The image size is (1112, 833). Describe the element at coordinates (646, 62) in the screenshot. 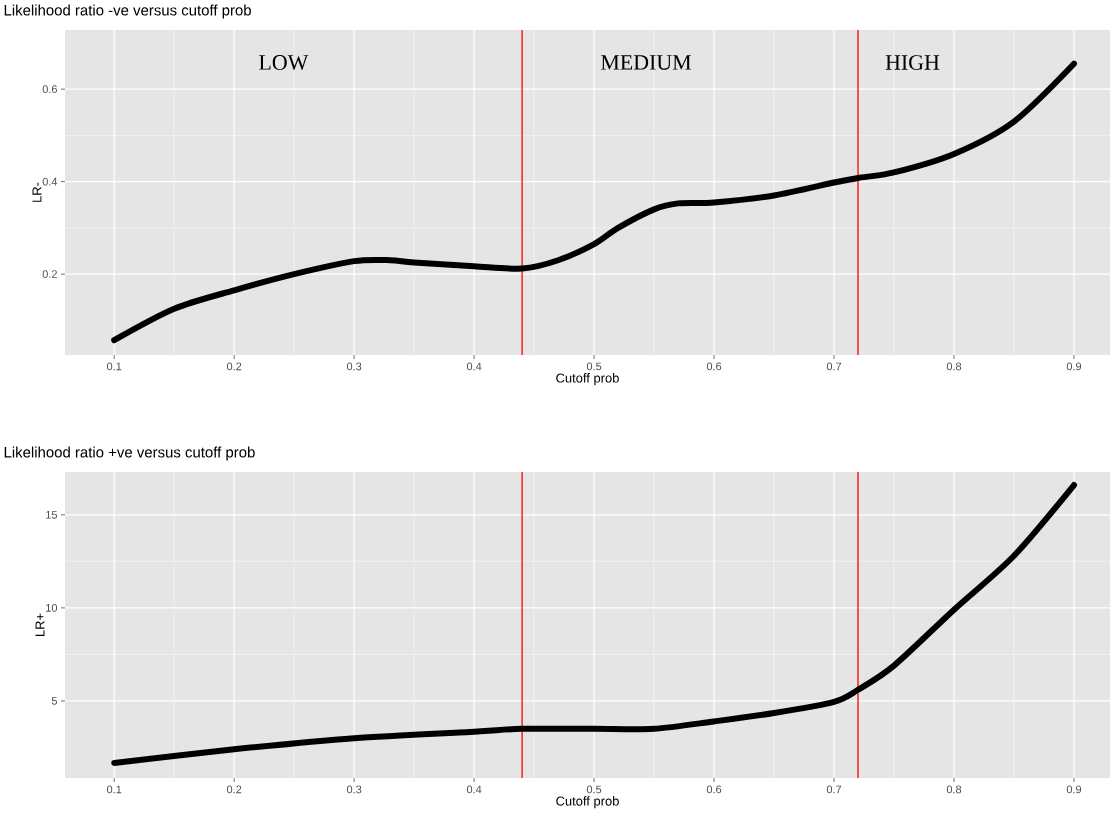

I see `annotation: MEDIUM` at that location.